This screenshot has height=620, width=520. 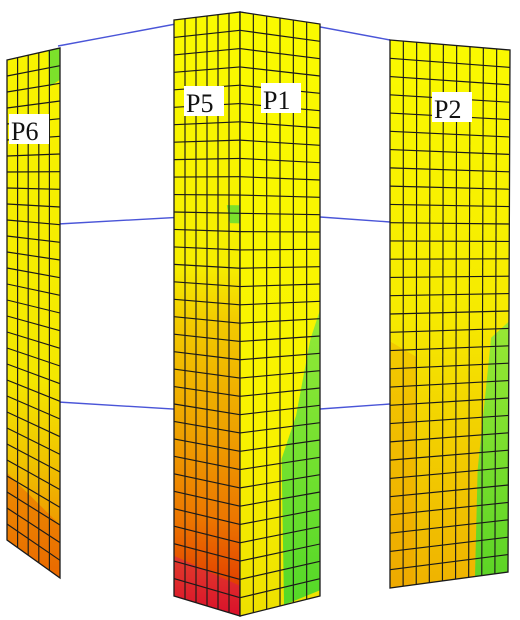 What do you see at coordinates (276, 100) in the screenshot?
I see `label-p1: P1` at bounding box center [276, 100].